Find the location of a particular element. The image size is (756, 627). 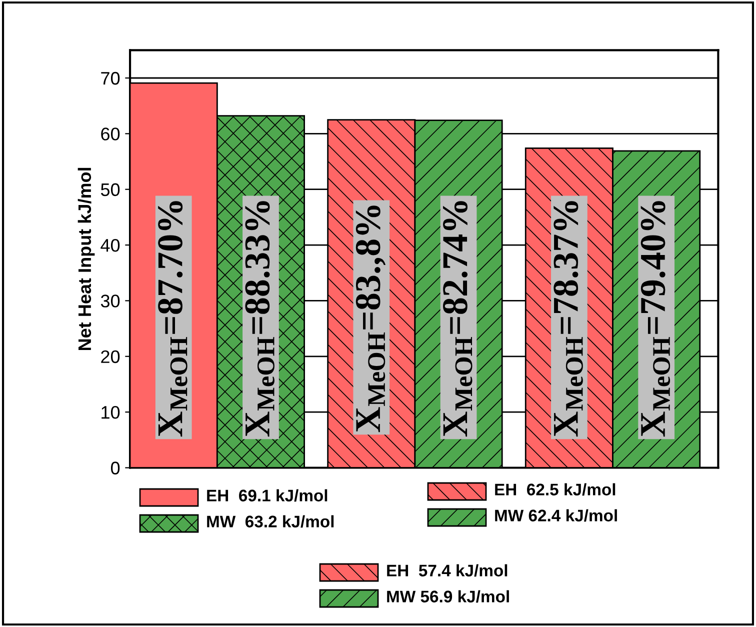

y-tick-label: 0 is located at coordinates (115, 468).